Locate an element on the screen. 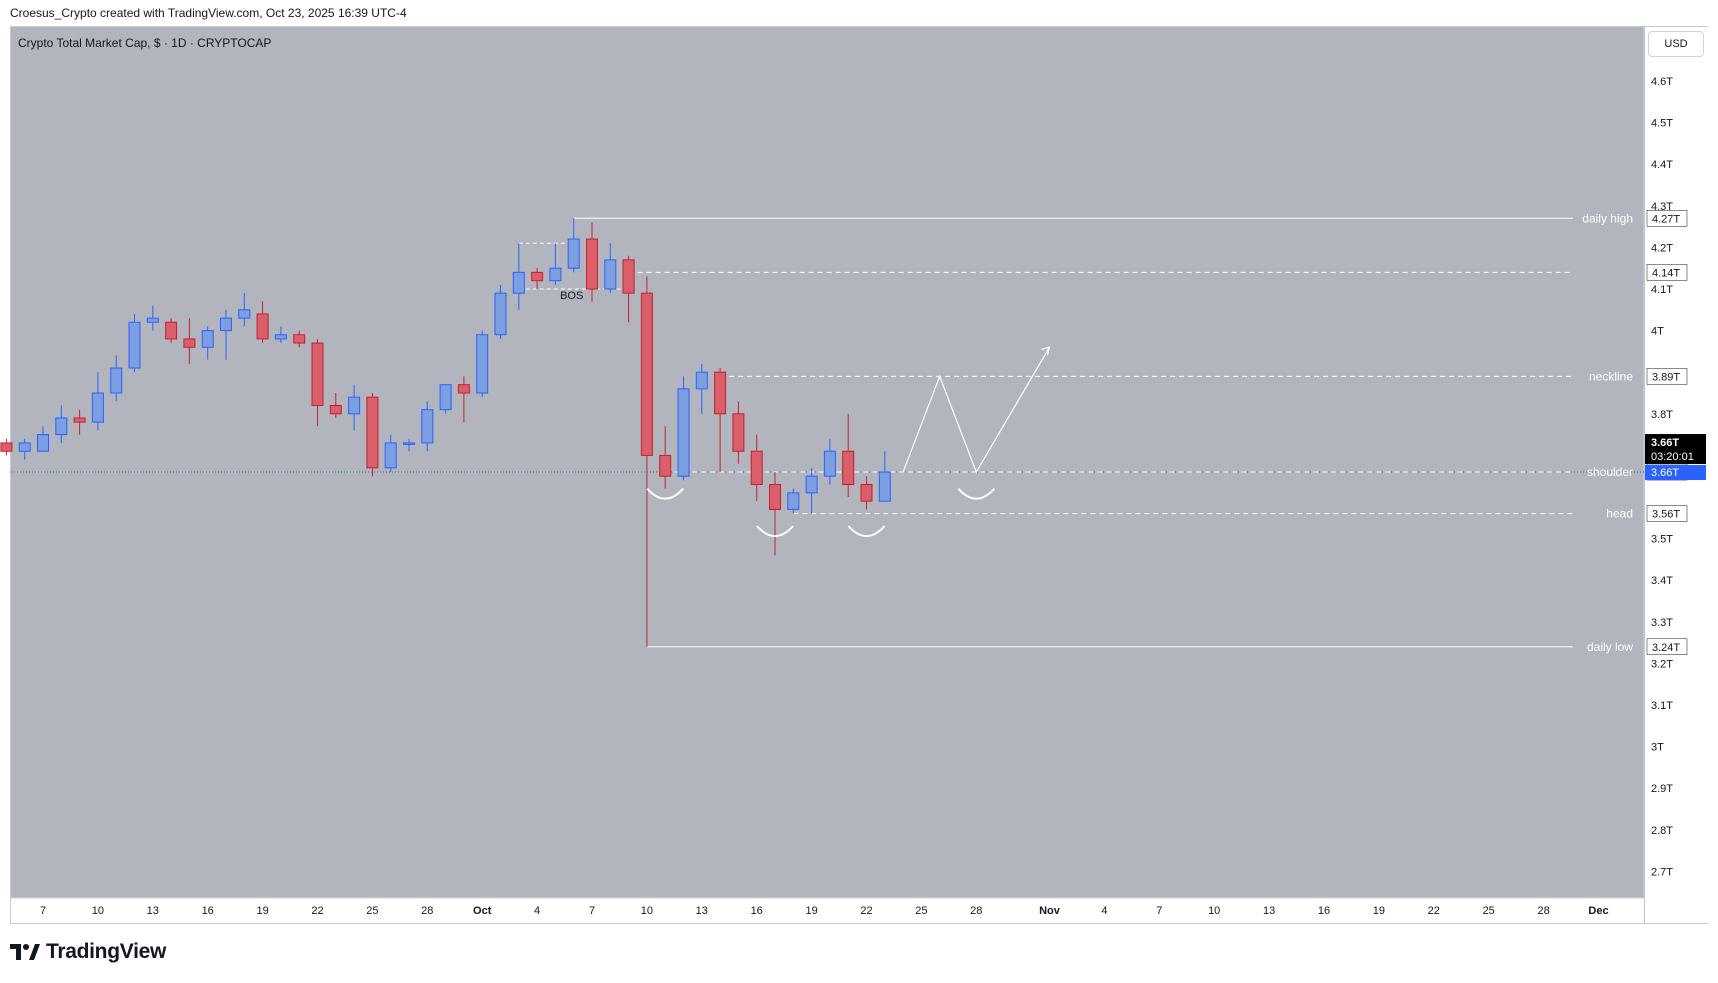  y-tick-label: 2.7T is located at coordinates (1662, 872).